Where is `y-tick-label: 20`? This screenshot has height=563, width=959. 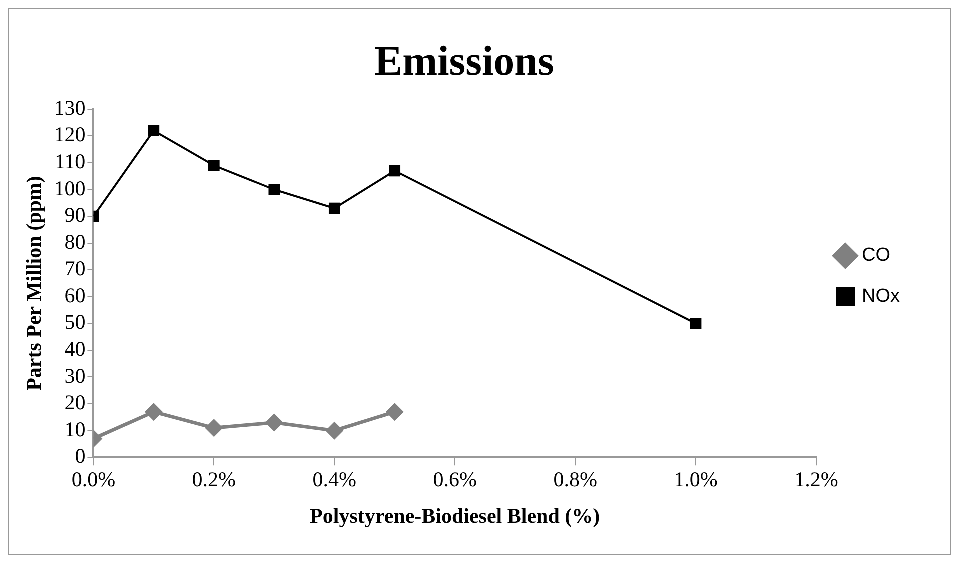 y-tick-label: 20 is located at coordinates (75, 402).